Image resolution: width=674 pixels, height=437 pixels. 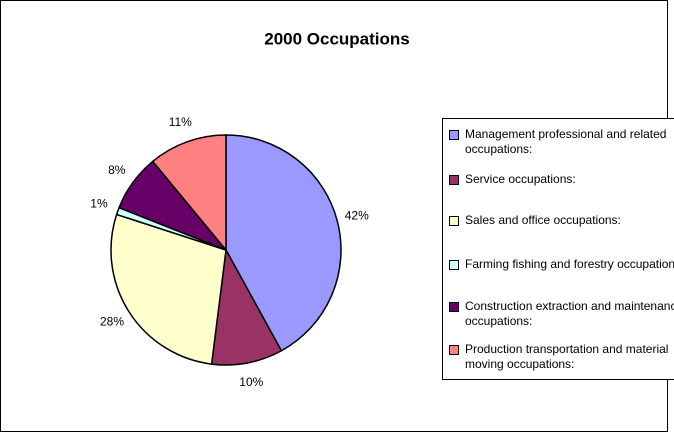 I want to click on legend-label: Farming fishing and forestry occupations, so click(x=569, y=264).